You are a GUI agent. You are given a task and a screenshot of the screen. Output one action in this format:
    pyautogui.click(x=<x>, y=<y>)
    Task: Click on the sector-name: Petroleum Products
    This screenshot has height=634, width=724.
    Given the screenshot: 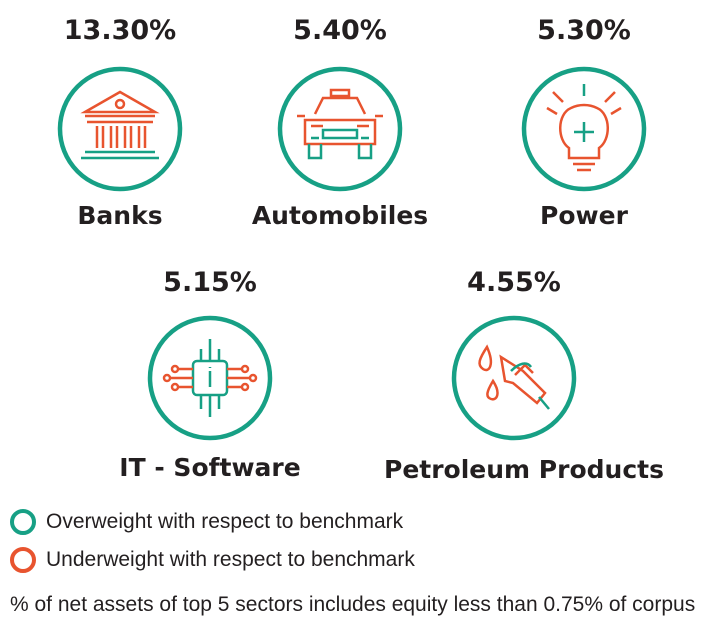 What is the action you would take?
    pyautogui.click(x=524, y=469)
    